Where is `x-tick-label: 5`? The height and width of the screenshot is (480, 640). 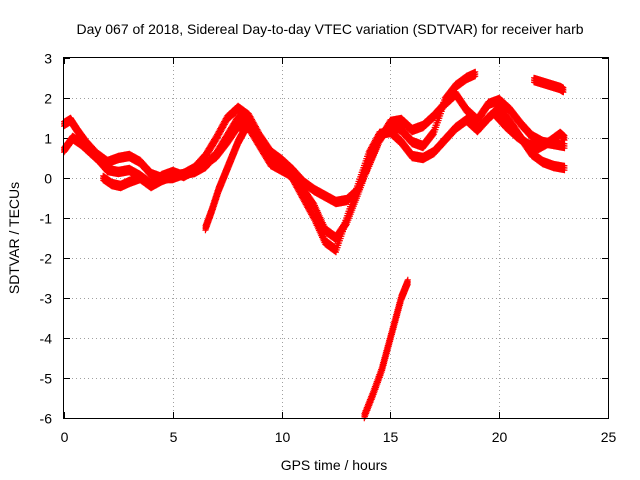 x-tick-label: 5 is located at coordinates (174, 437).